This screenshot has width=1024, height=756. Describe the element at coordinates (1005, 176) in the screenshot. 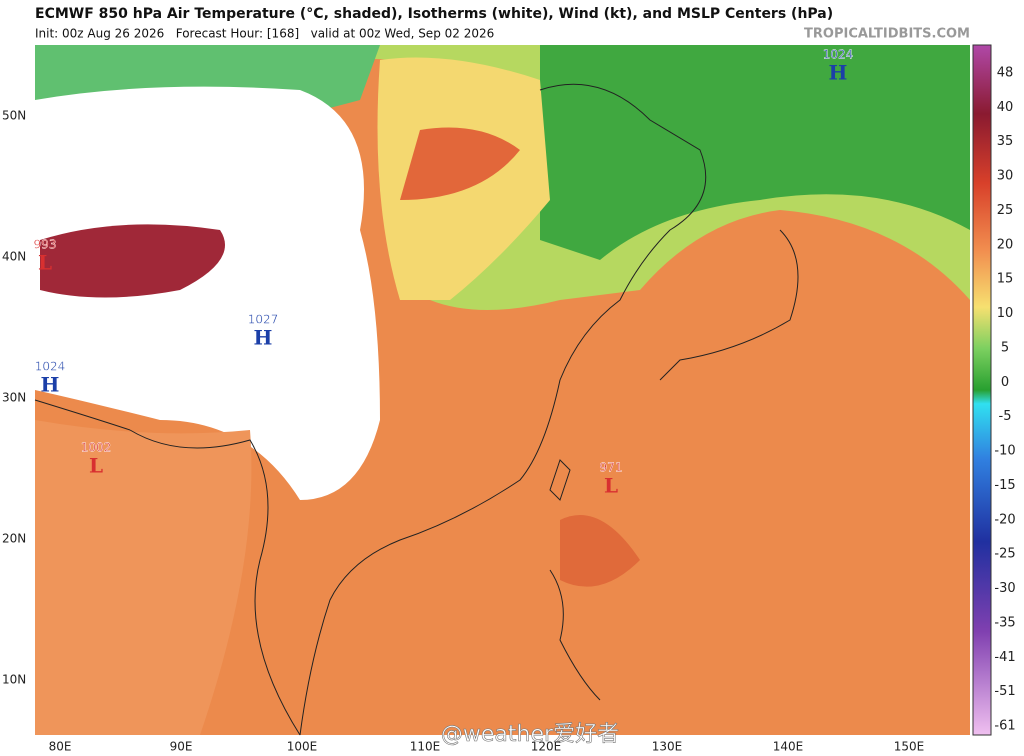

I see `colorbar-label: 30` at that location.